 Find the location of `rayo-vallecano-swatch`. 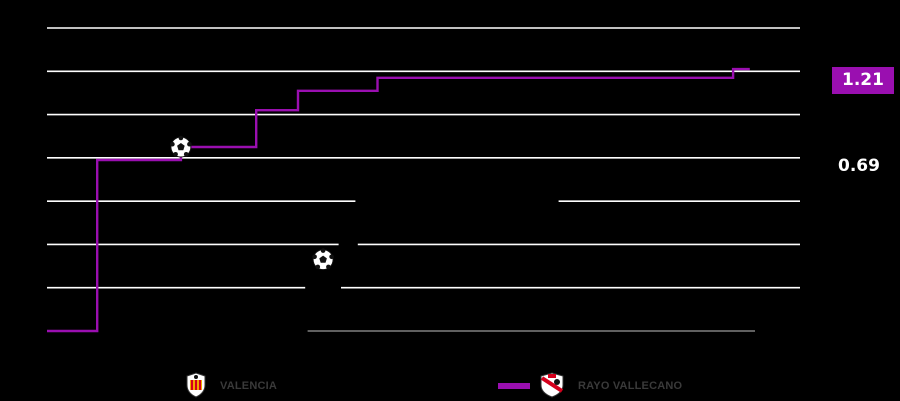

rayo-vallecano-swatch is located at coordinates (514, 386).